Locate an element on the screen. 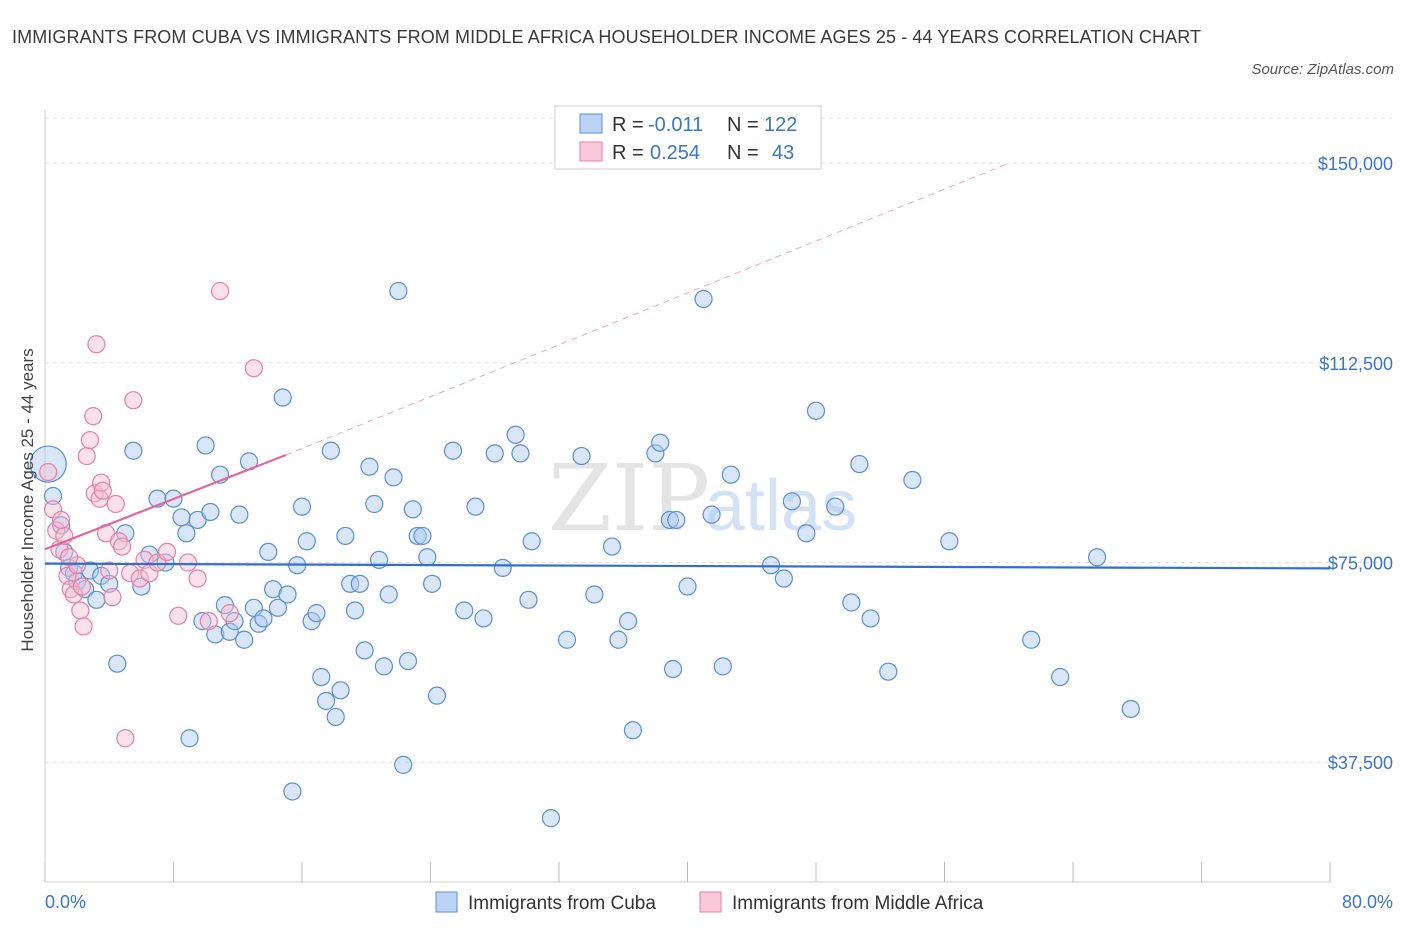  legend-swatch-cuba is located at coordinates (591, 123).